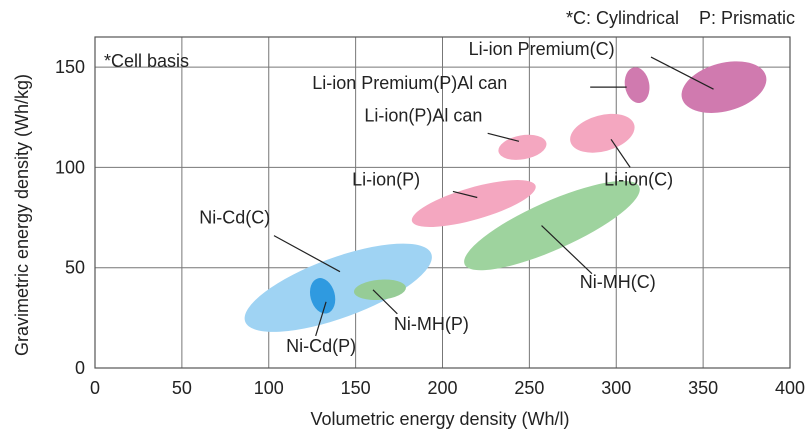  Describe the element at coordinates (386, 179) in the screenshot. I see `label-liion-p: Li-ion(P)` at that location.